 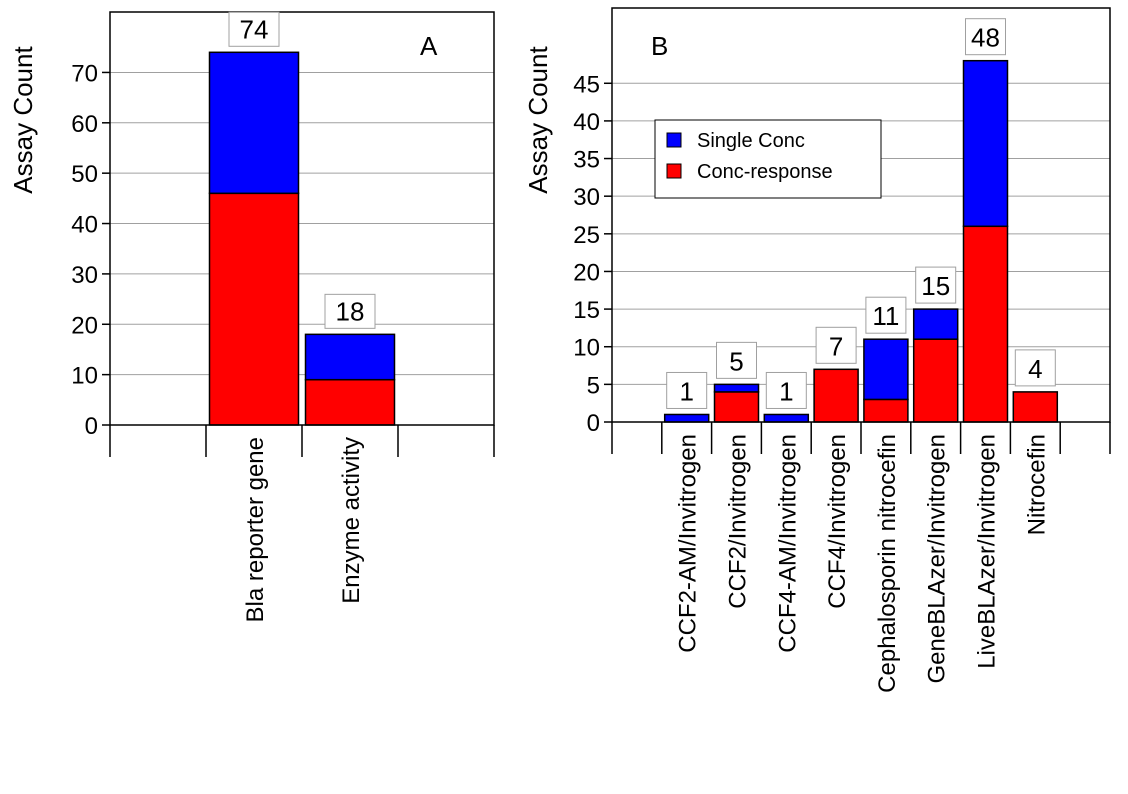 What do you see at coordinates (738, 521) in the screenshot?
I see `x-category-label: CCF2/Invitrogen` at bounding box center [738, 521].